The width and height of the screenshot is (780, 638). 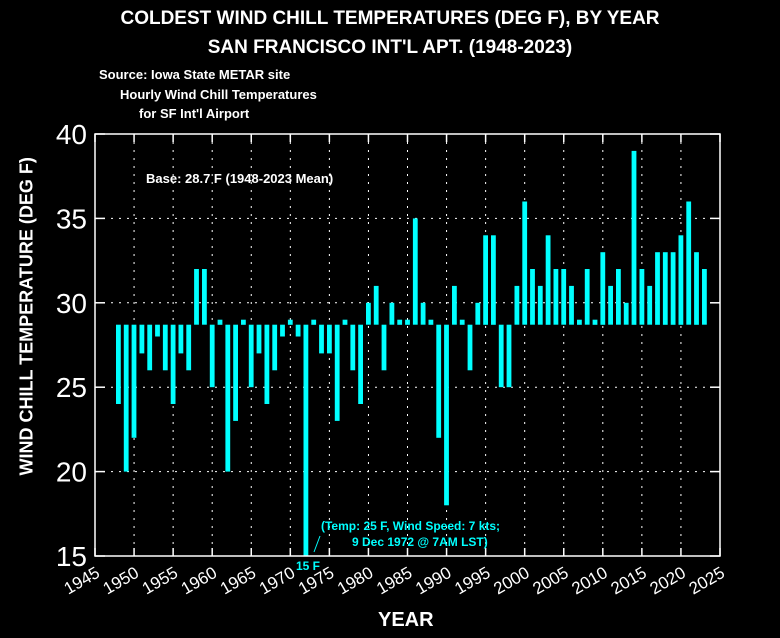 I want to click on x-tick-label: 2000, so click(x=511, y=580).